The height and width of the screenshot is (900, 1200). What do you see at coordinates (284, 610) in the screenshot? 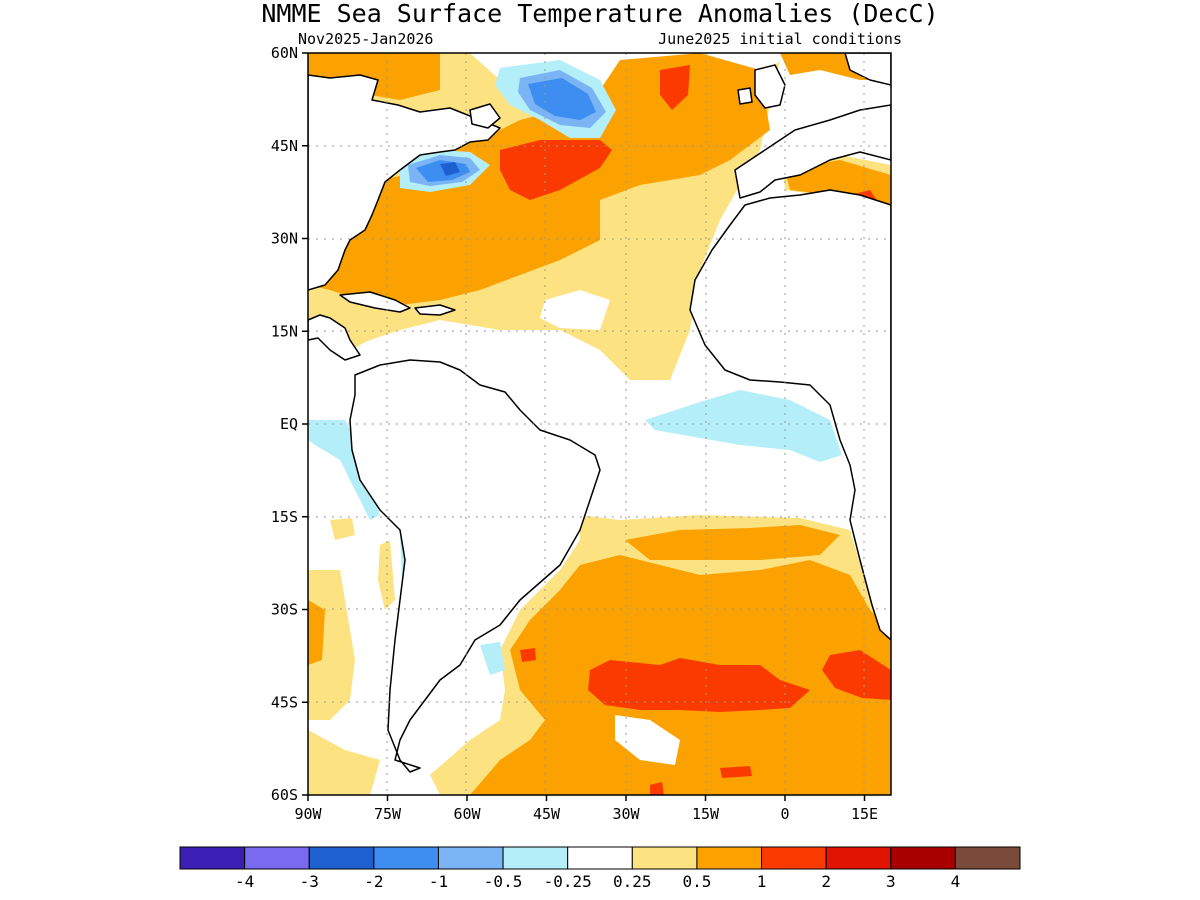
I see `lat-tick-label: 30S` at bounding box center [284, 610].